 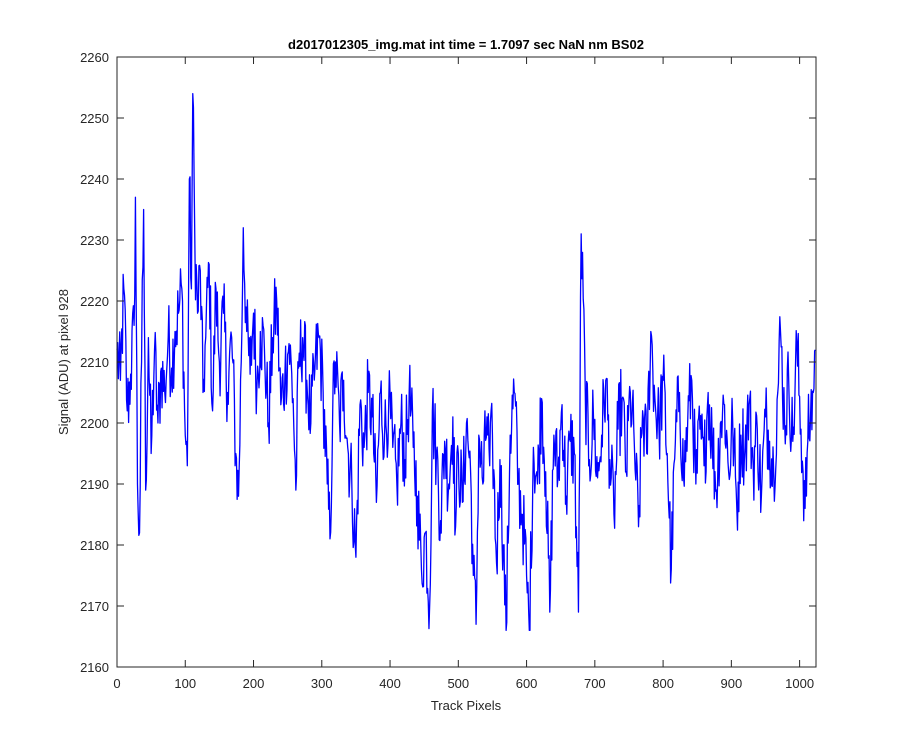 I want to click on x-tick-label: 200, so click(x=254, y=683).